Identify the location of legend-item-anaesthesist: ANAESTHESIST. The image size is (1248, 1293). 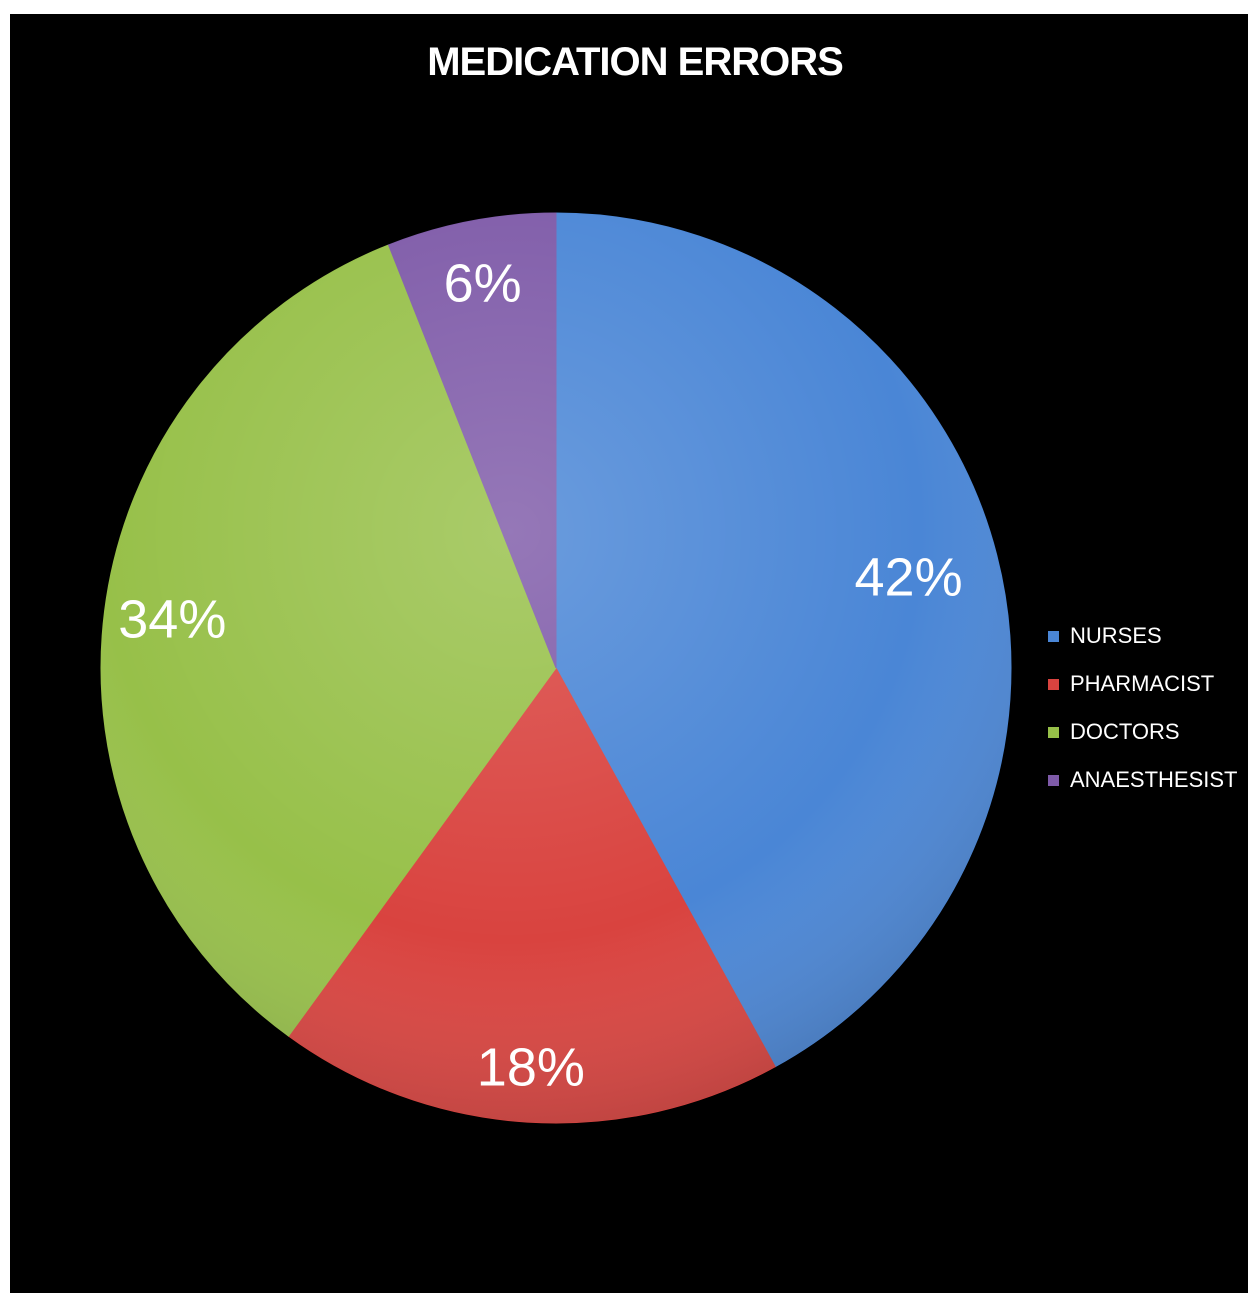
(1142, 780).